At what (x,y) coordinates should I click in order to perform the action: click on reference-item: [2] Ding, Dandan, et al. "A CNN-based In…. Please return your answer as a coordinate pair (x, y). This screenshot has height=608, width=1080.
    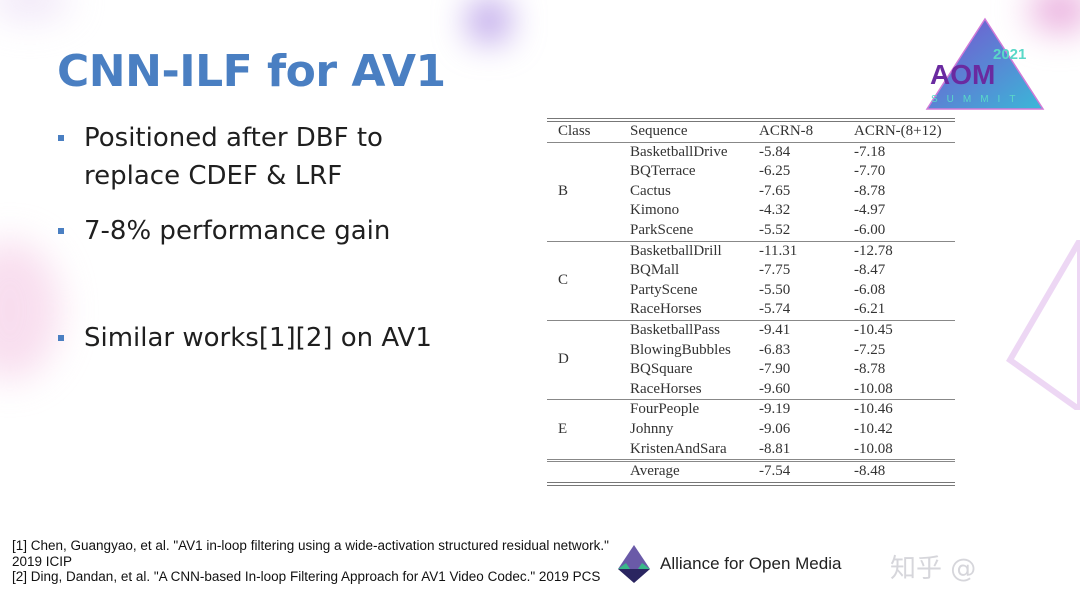
    Looking at the image, I should click on (306, 576).